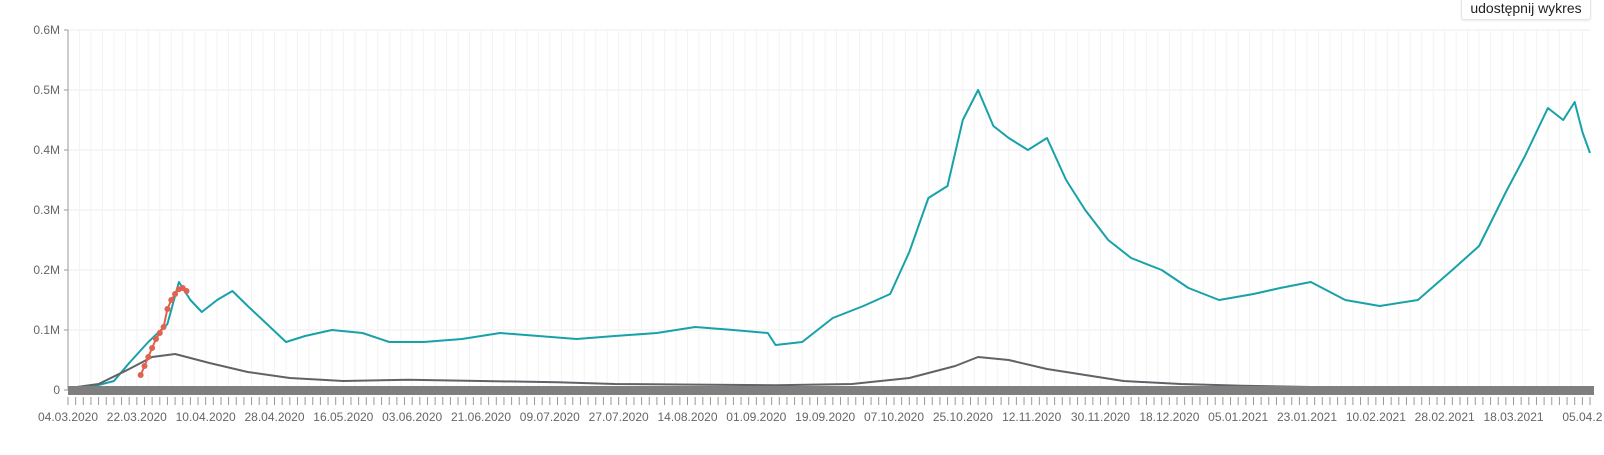  Describe the element at coordinates (550, 417) in the screenshot. I see `x-tick-label: 09.07.2020` at that location.